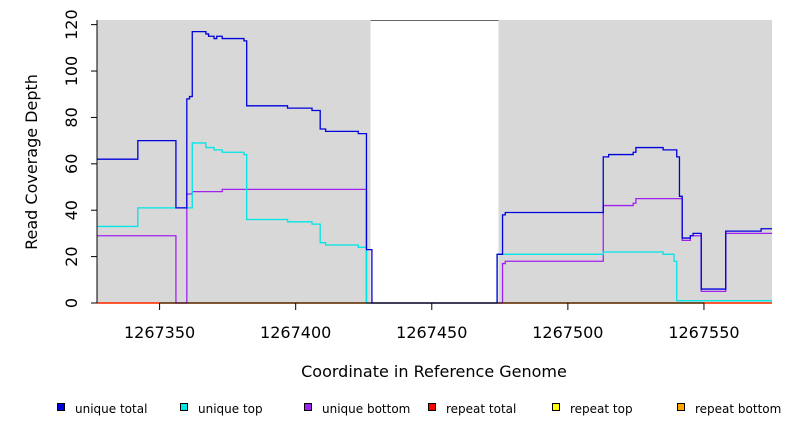 The height and width of the screenshot is (432, 792). I want to click on x-tick-label: 1267350, so click(159, 332).